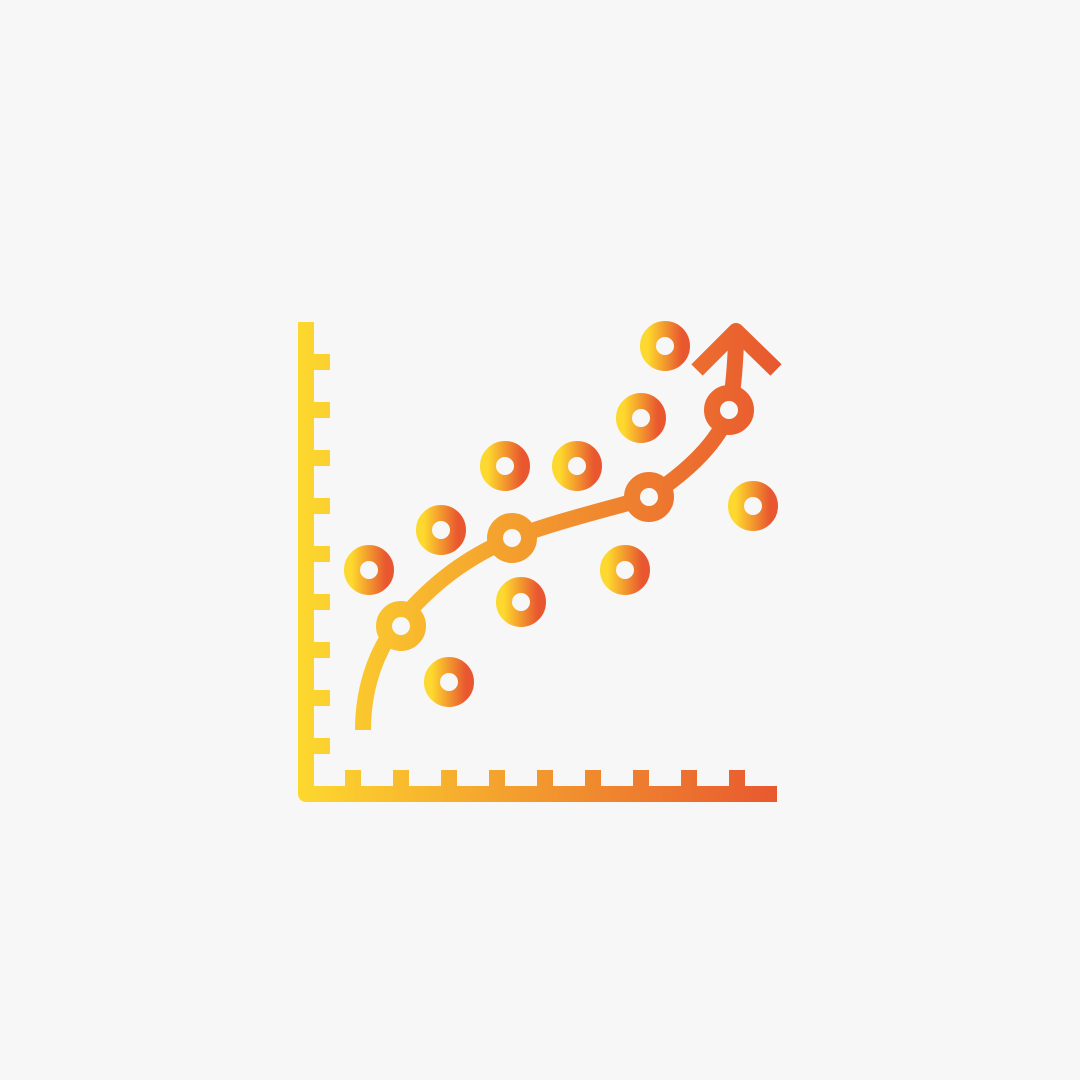 The height and width of the screenshot is (1080, 1080). What do you see at coordinates (736, 349) in the screenshot?
I see `trend-arrow-head-icon` at bounding box center [736, 349].